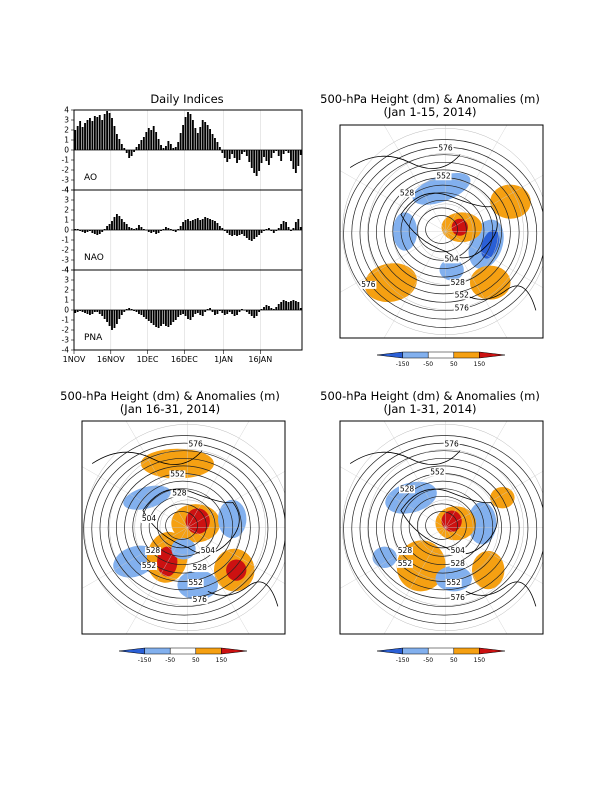 The width and height of the screenshot is (612, 792). What do you see at coordinates (66, 320) in the screenshot?
I see `y-tick-label: -1` at bounding box center [66, 320].